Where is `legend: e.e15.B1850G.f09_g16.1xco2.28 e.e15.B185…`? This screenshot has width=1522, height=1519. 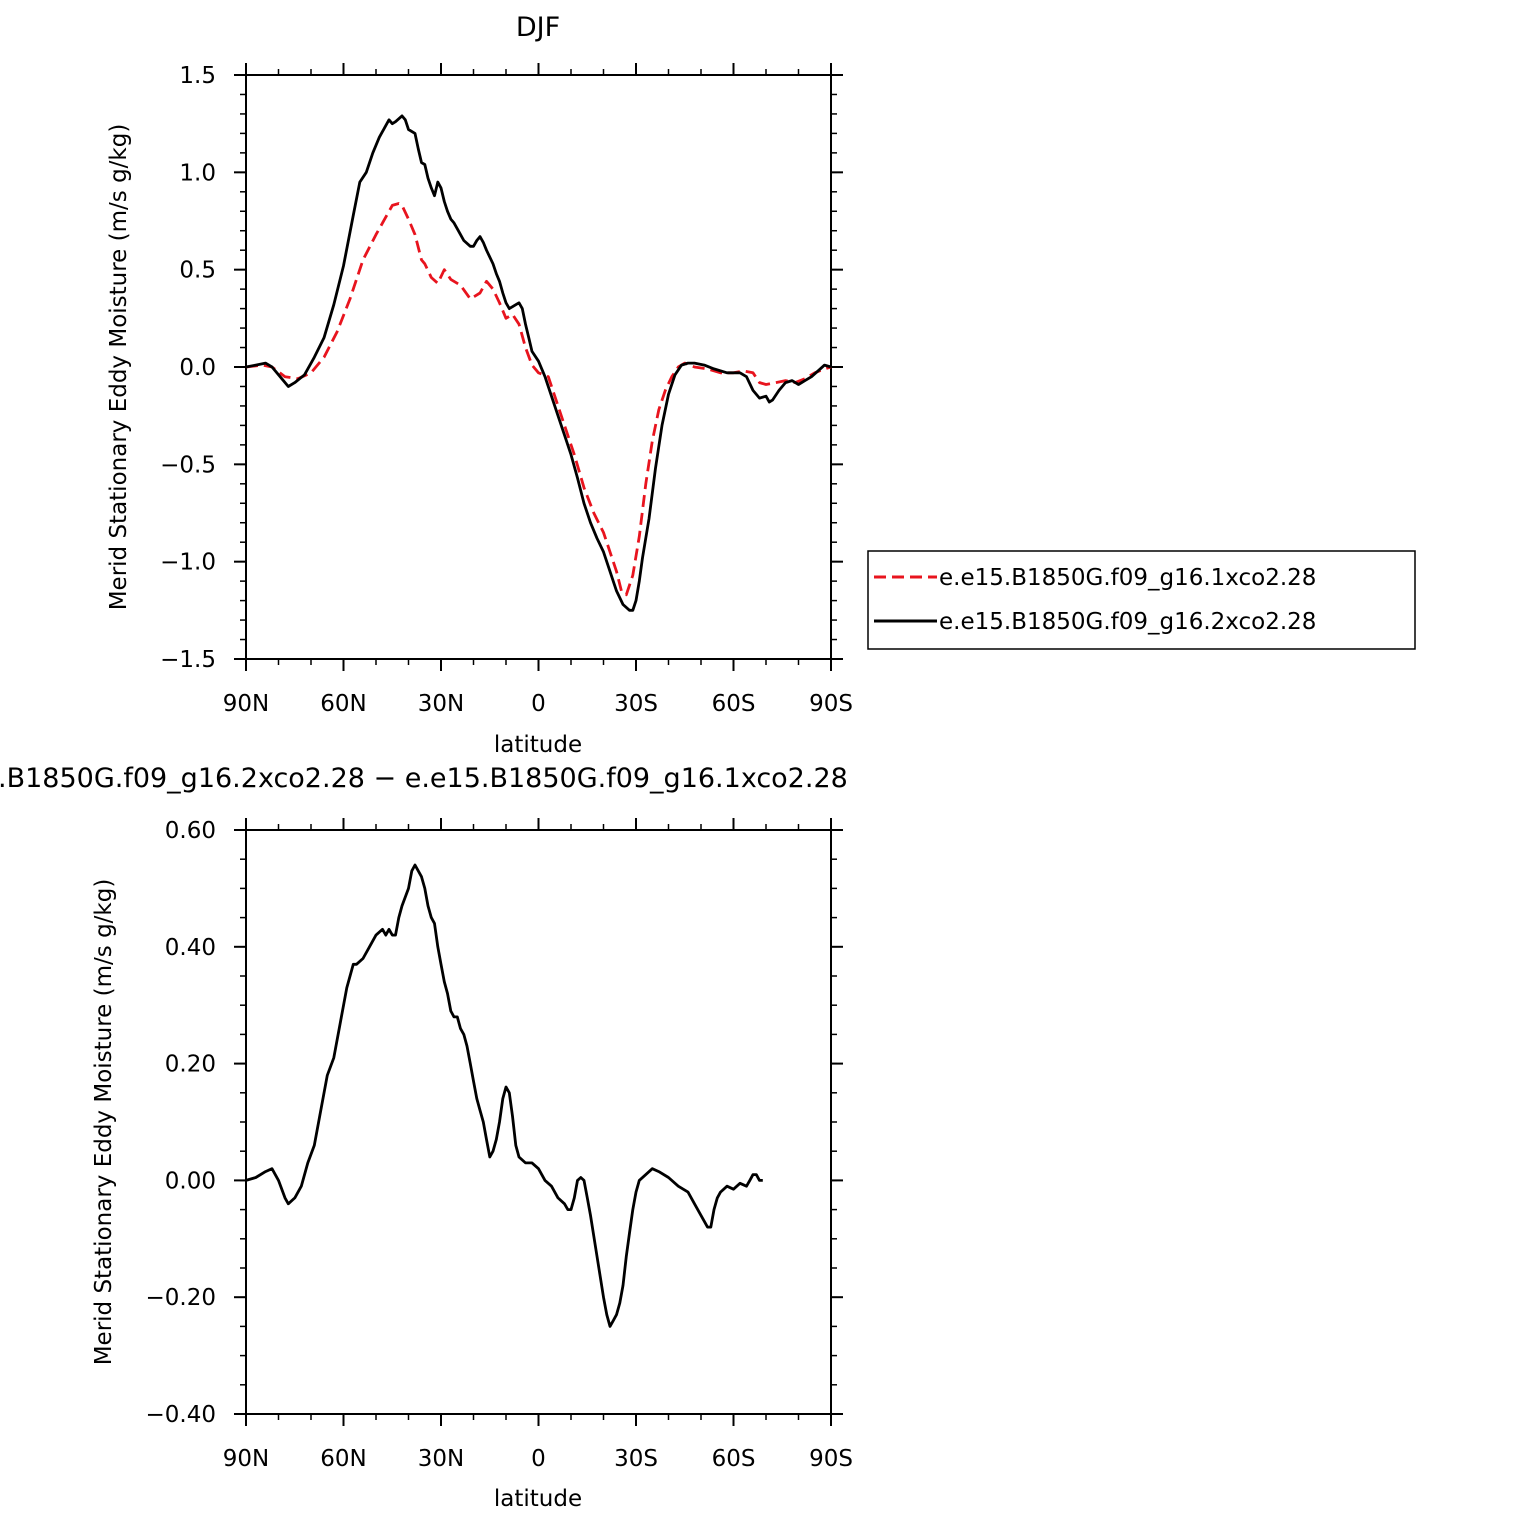 legend: e.e15.B1850G.f09_g16.1xco2.28 e.e15.B185… is located at coordinates (1141, 600).